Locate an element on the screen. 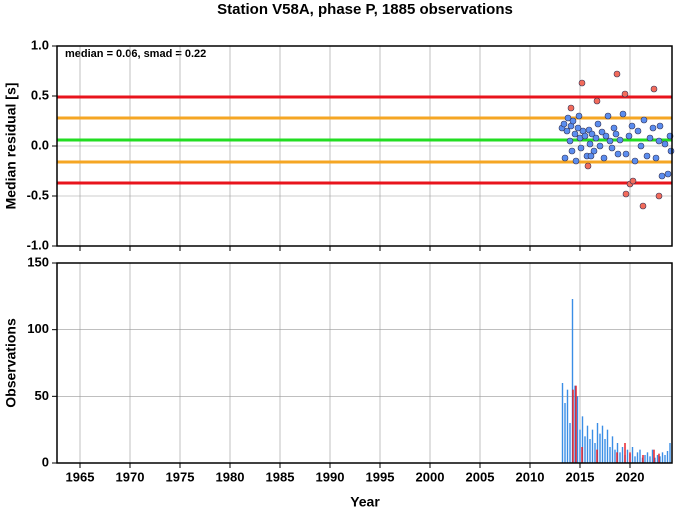  x-tick-label: 2010 is located at coordinates (530, 476).